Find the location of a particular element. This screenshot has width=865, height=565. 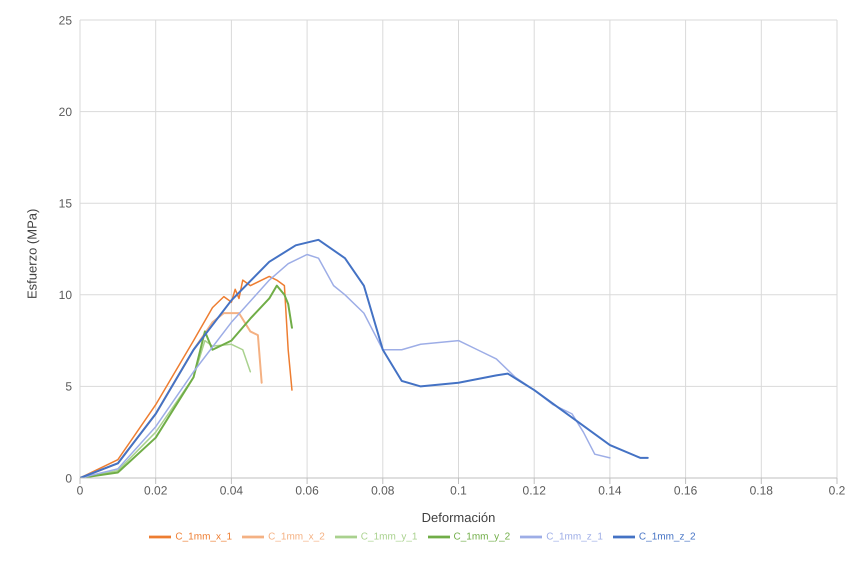

y-tick-label: 20 is located at coordinates (65, 111).